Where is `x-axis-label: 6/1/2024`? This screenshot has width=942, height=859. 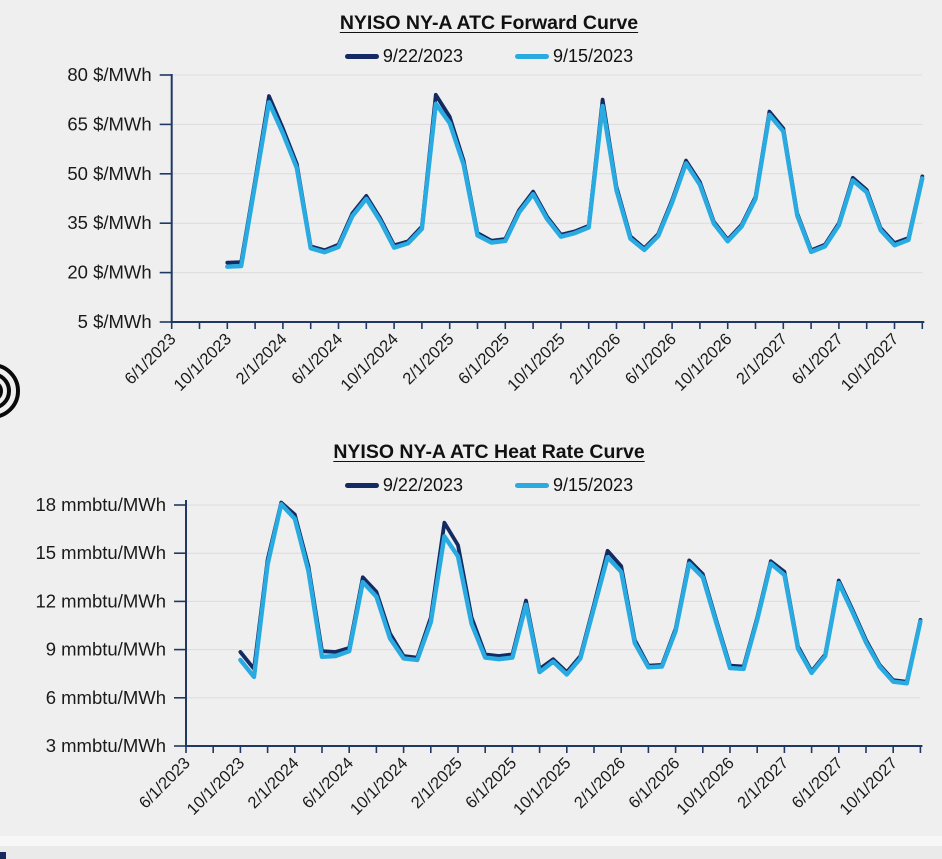
x-axis-label: 6/1/2024 is located at coordinates (317, 359).